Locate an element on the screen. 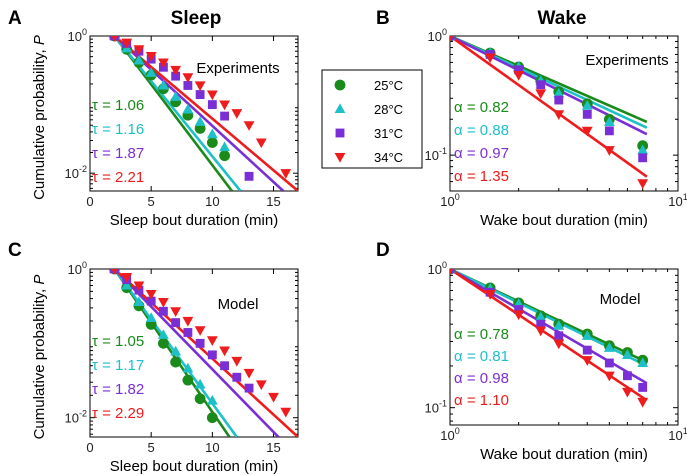 This screenshot has width=687, height=475. param-label: α = 0.82 is located at coordinates (481, 107).